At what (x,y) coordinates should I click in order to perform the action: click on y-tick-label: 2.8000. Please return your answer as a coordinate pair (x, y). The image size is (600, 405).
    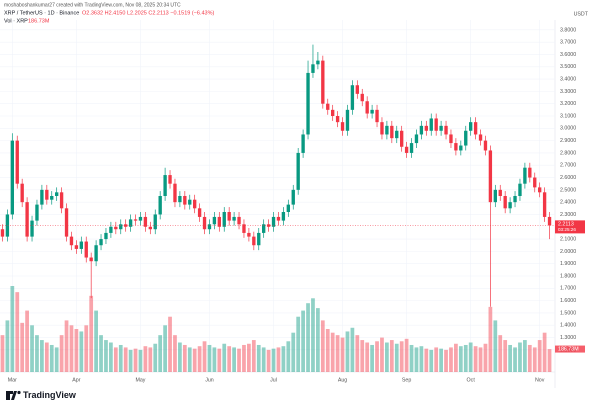
    Looking at the image, I should click on (568, 153).